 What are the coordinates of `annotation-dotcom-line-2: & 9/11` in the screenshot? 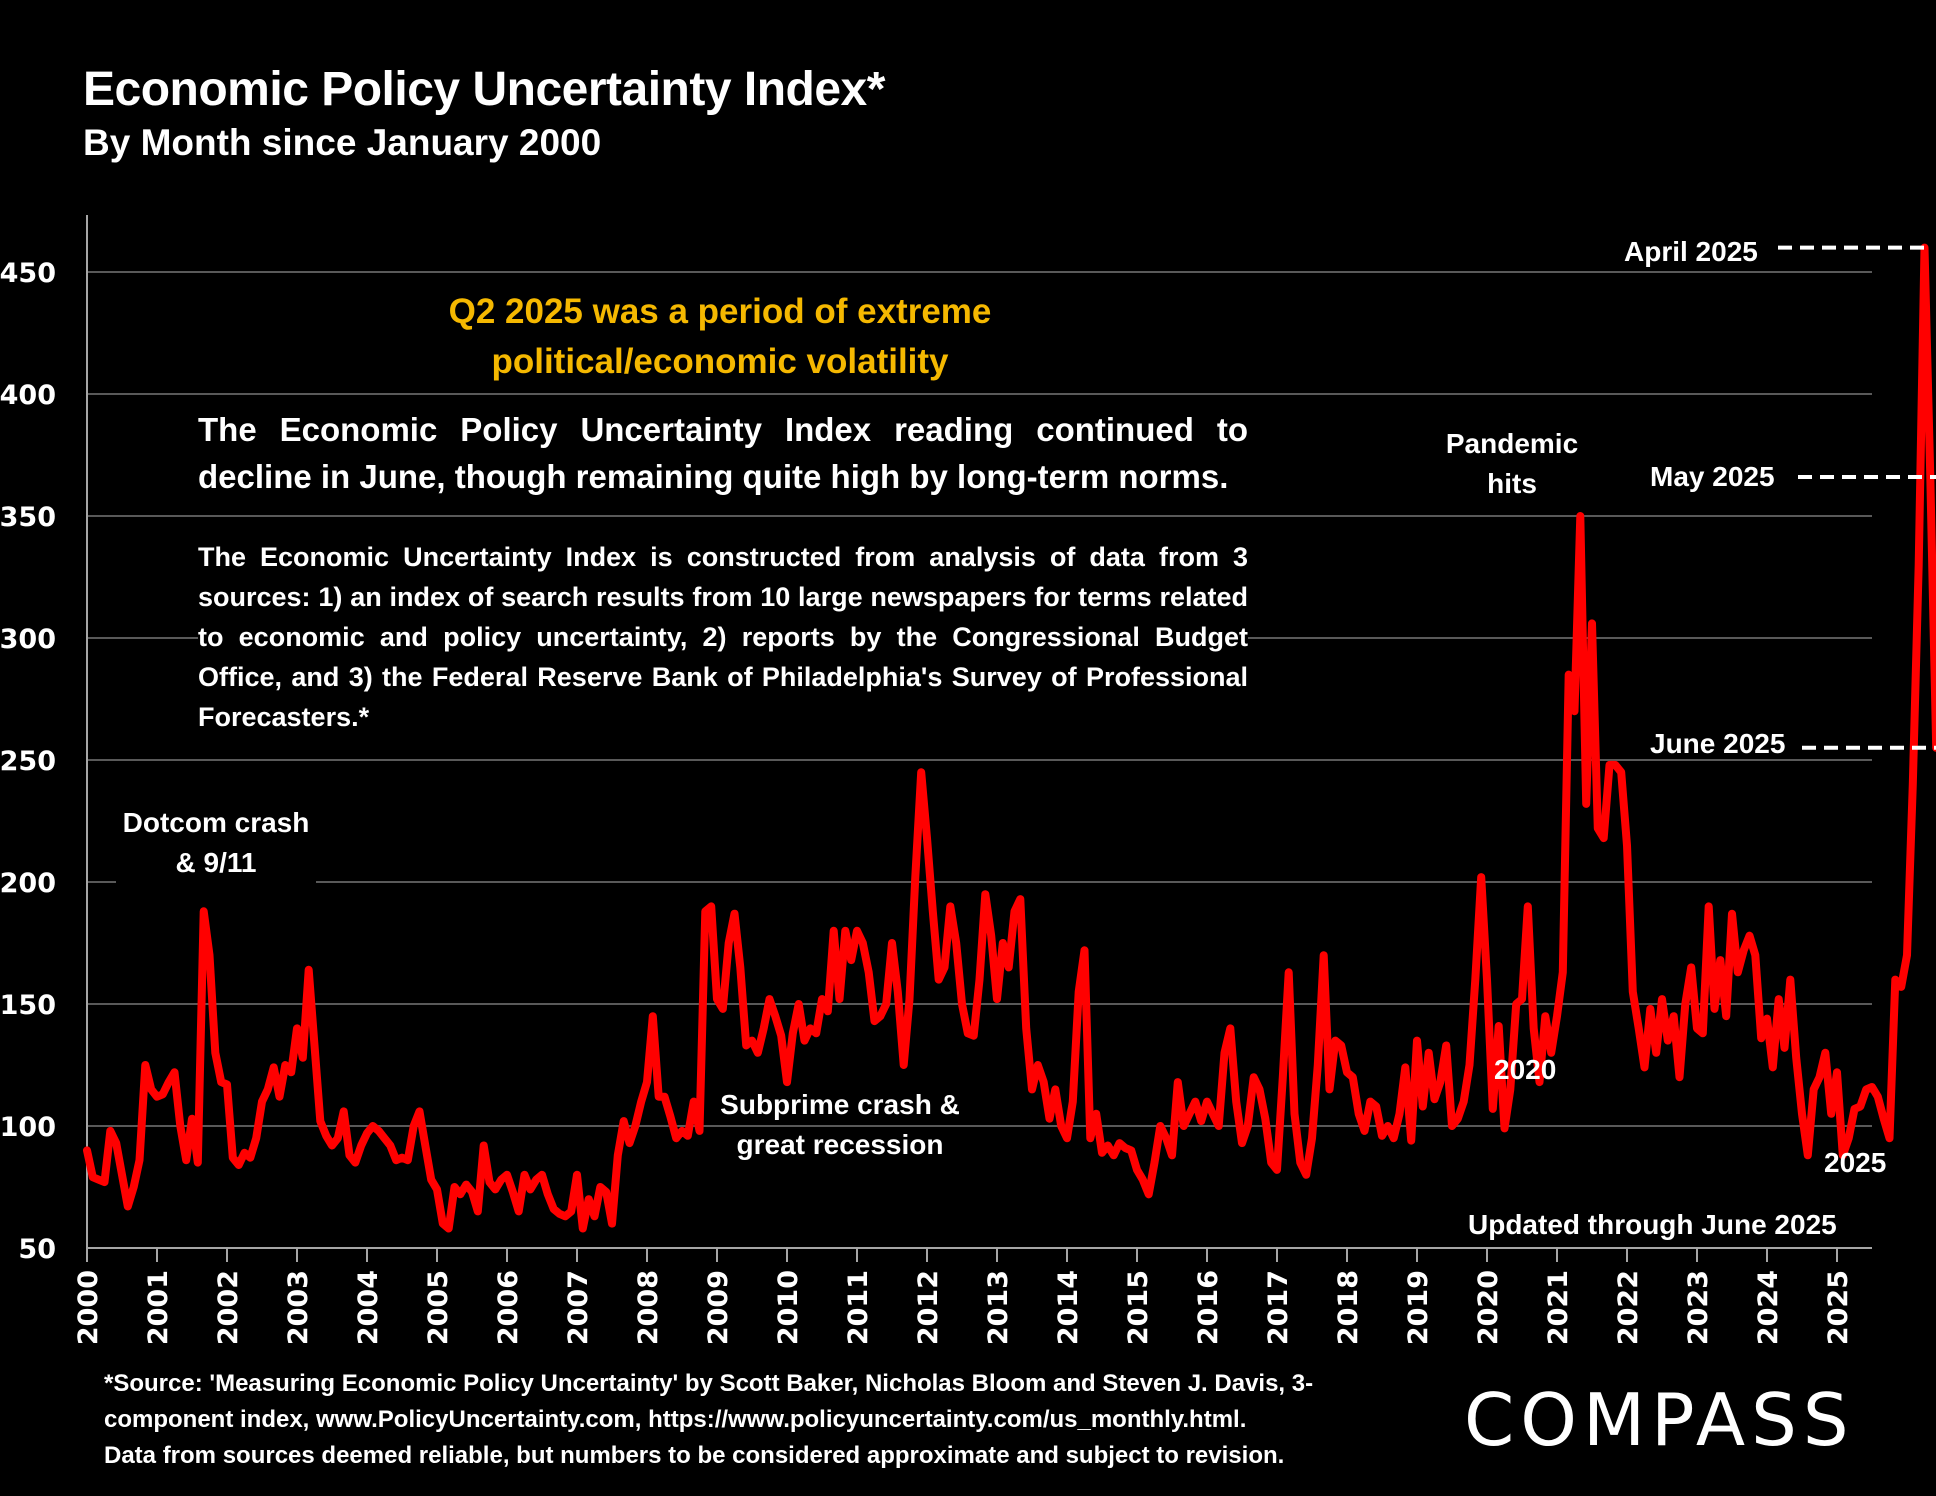 It's located at (216, 862).